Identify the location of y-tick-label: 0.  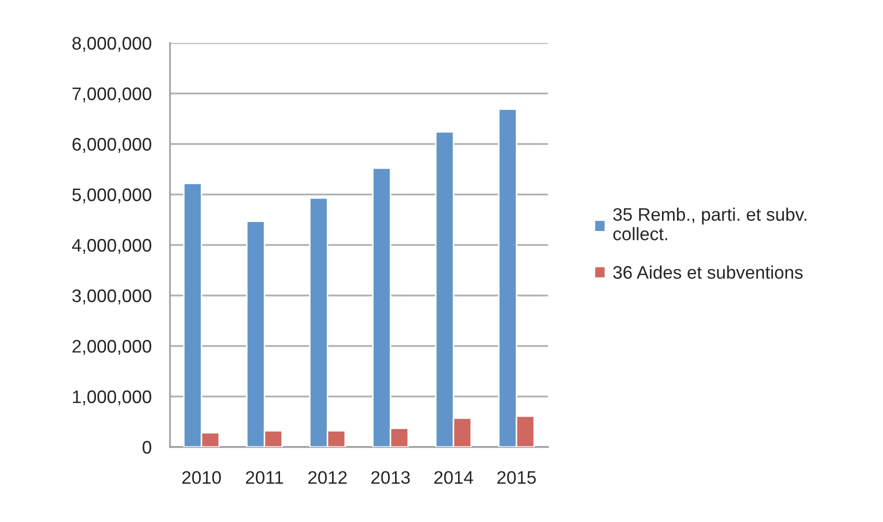
(147, 447).